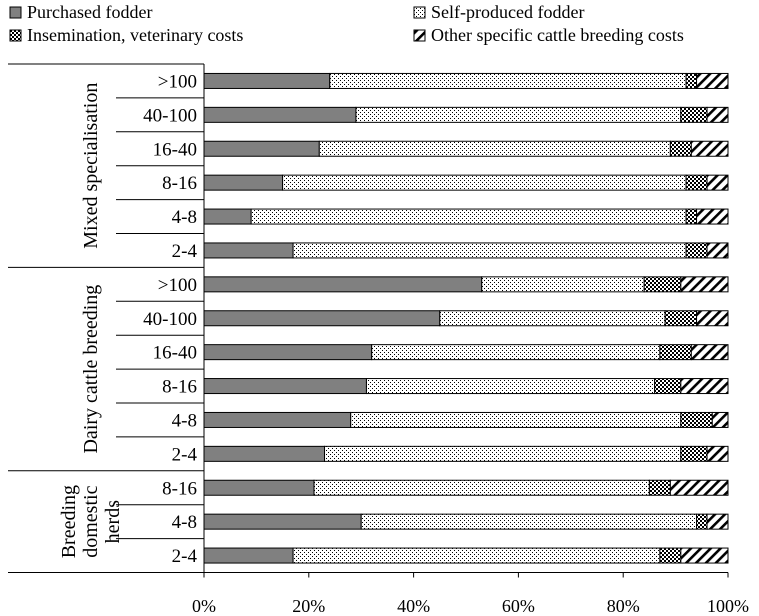  Describe the element at coordinates (91, 166) in the screenshot. I see `group-label-mixed-specialisation: Mixed specialisation` at that location.